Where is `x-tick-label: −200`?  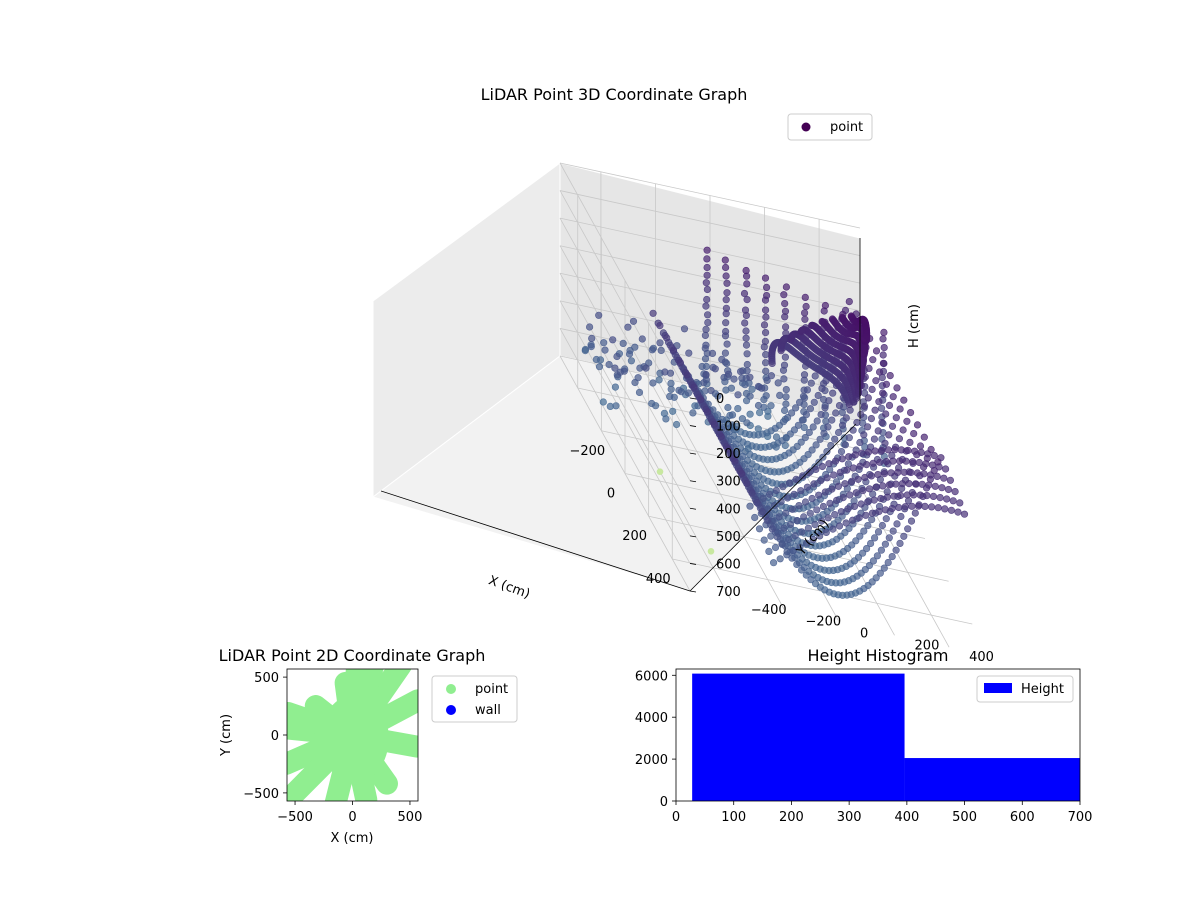 x-tick-label: −200 is located at coordinates (588, 451).